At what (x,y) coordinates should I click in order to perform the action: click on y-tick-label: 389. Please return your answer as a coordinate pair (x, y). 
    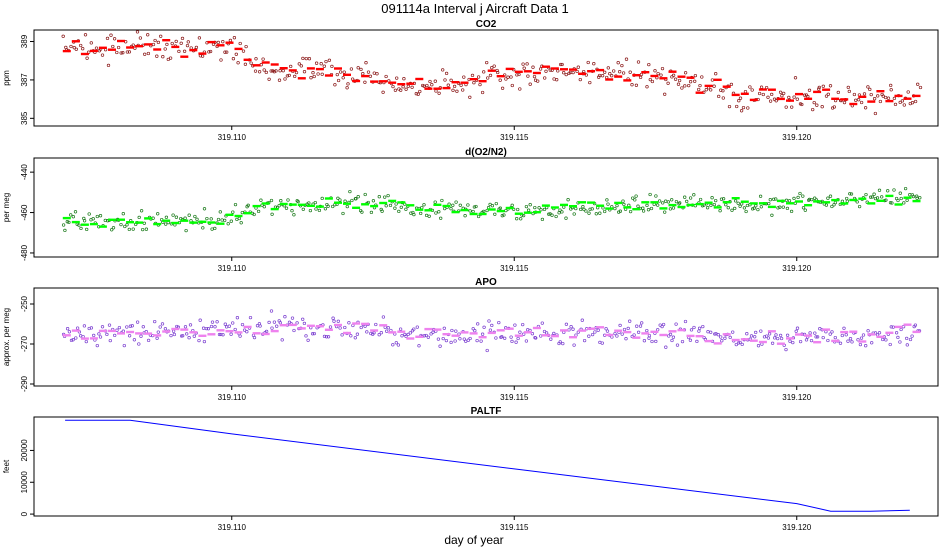
    Looking at the image, I should click on (24, 41).